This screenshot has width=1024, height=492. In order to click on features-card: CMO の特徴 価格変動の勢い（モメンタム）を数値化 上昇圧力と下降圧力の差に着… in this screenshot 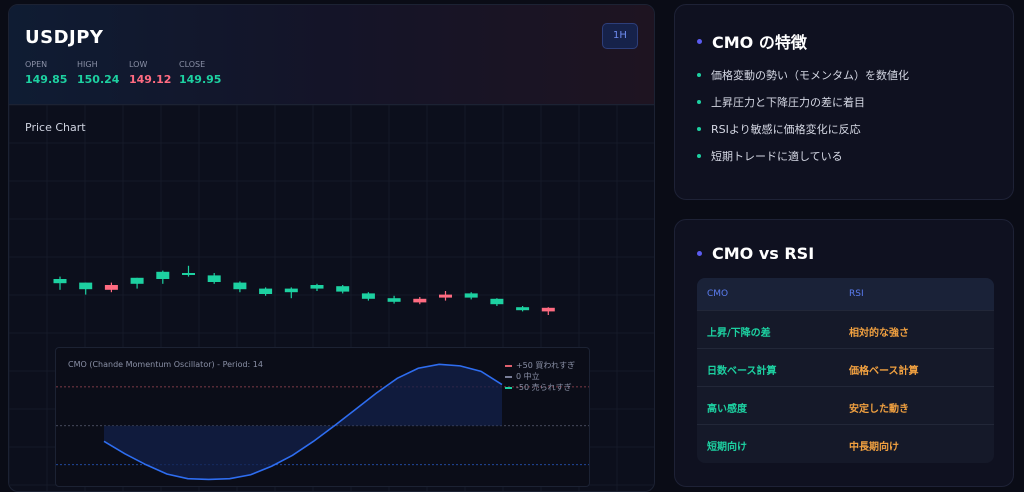, I will do `click(844, 102)`.